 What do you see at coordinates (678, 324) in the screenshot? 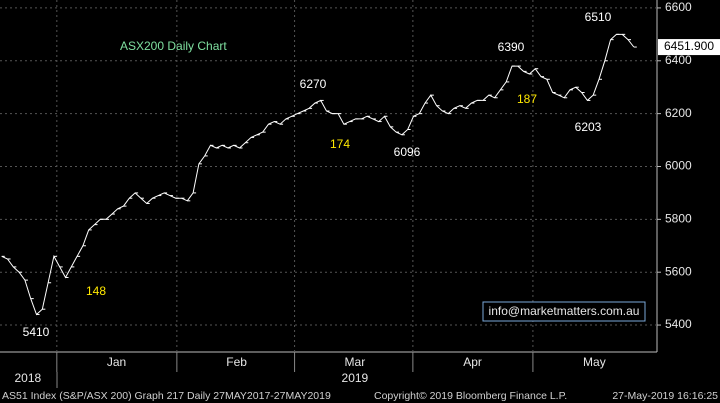
I see `y-tick-label: 5400` at bounding box center [678, 324].